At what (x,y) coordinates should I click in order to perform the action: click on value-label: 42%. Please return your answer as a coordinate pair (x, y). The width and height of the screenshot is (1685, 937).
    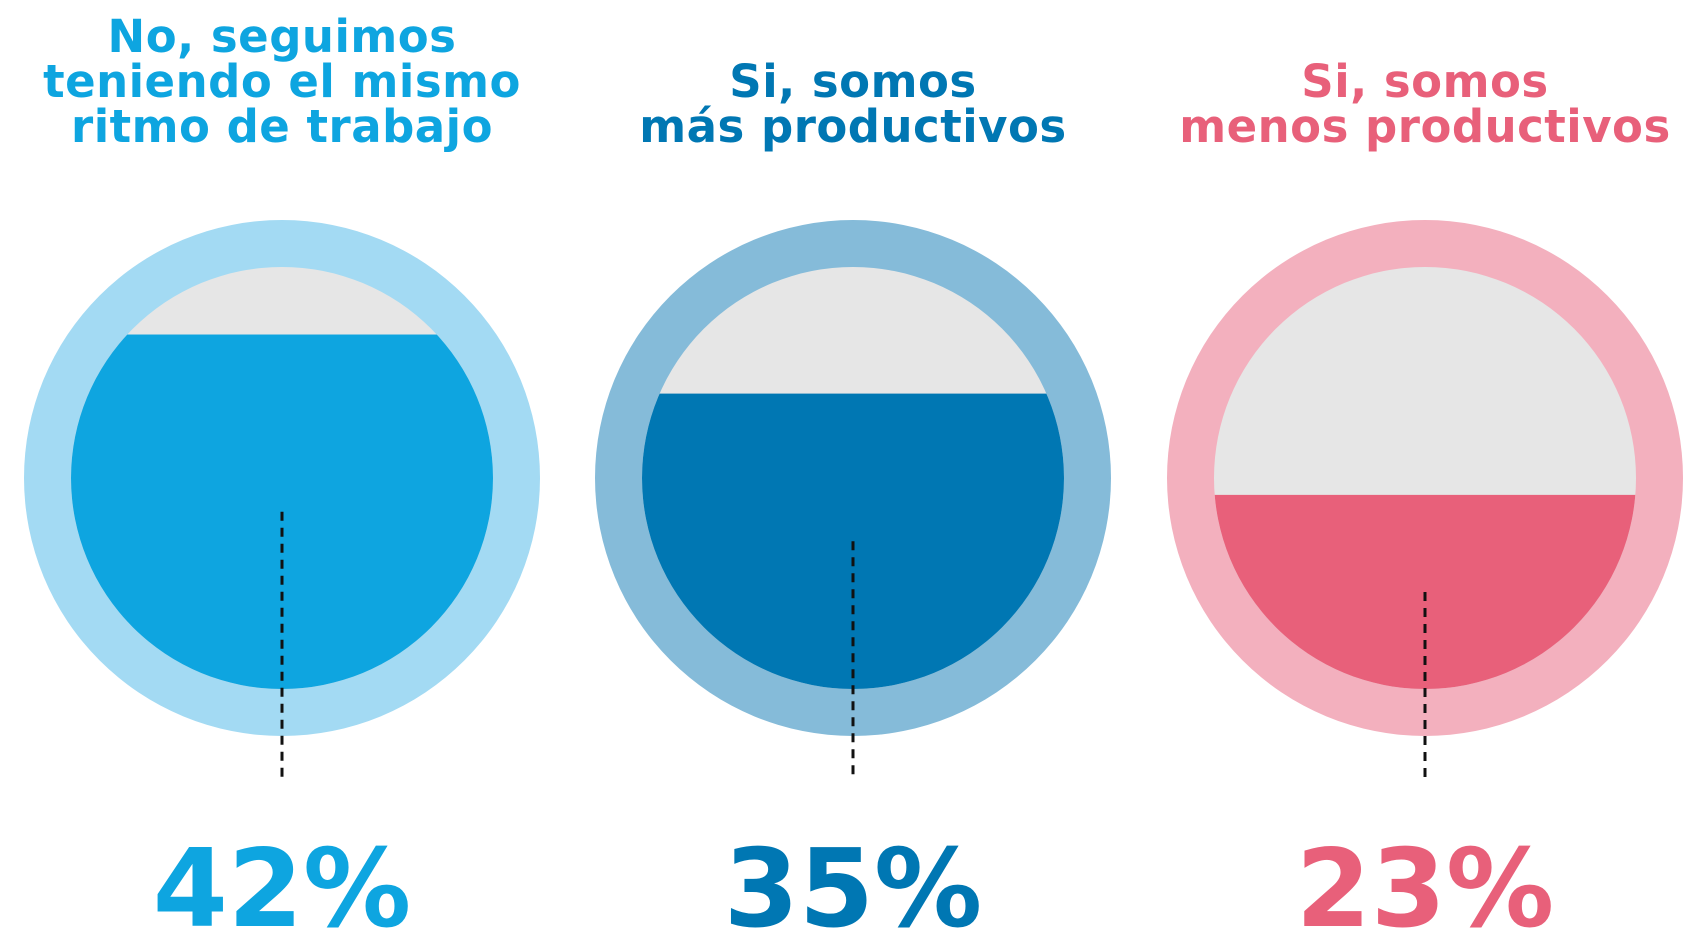
    Looking at the image, I should click on (282, 882).